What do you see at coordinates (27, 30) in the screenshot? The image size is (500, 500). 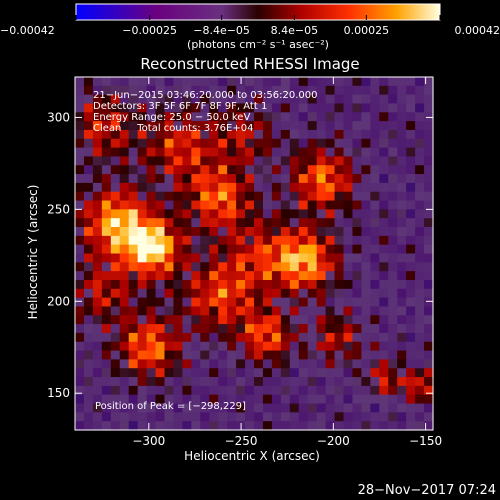 I see `colorbar-tick-label: −0.00042` at bounding box center [27, 30].